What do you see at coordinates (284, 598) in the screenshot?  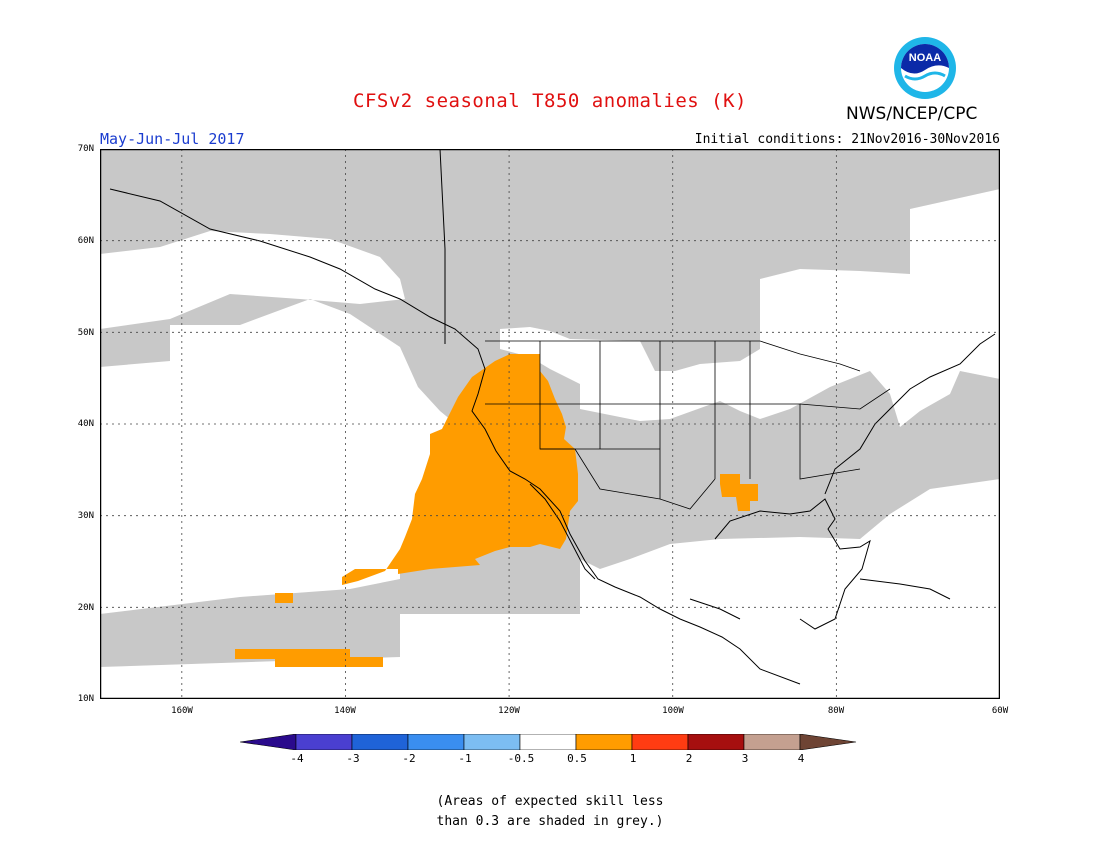 I see `anomaly-patch-small` at bounding box center [284, 598].